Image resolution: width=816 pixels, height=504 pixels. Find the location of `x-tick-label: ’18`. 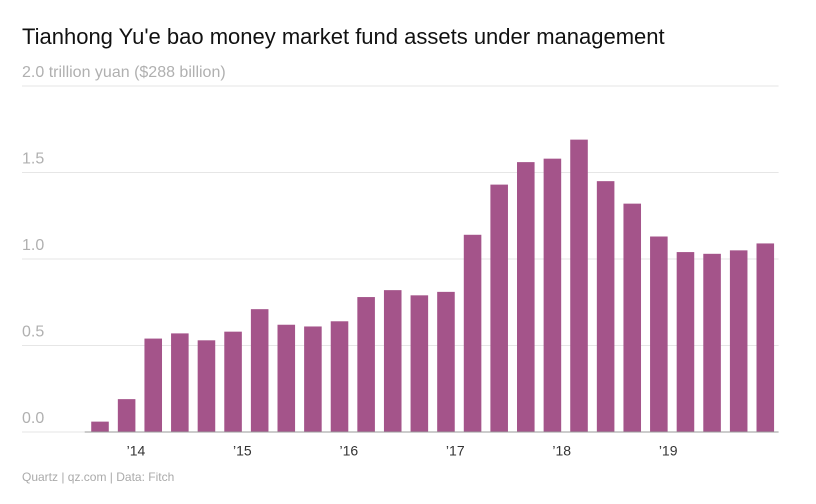

x-tick-label: ’18 is located at coordinates (561, 451).